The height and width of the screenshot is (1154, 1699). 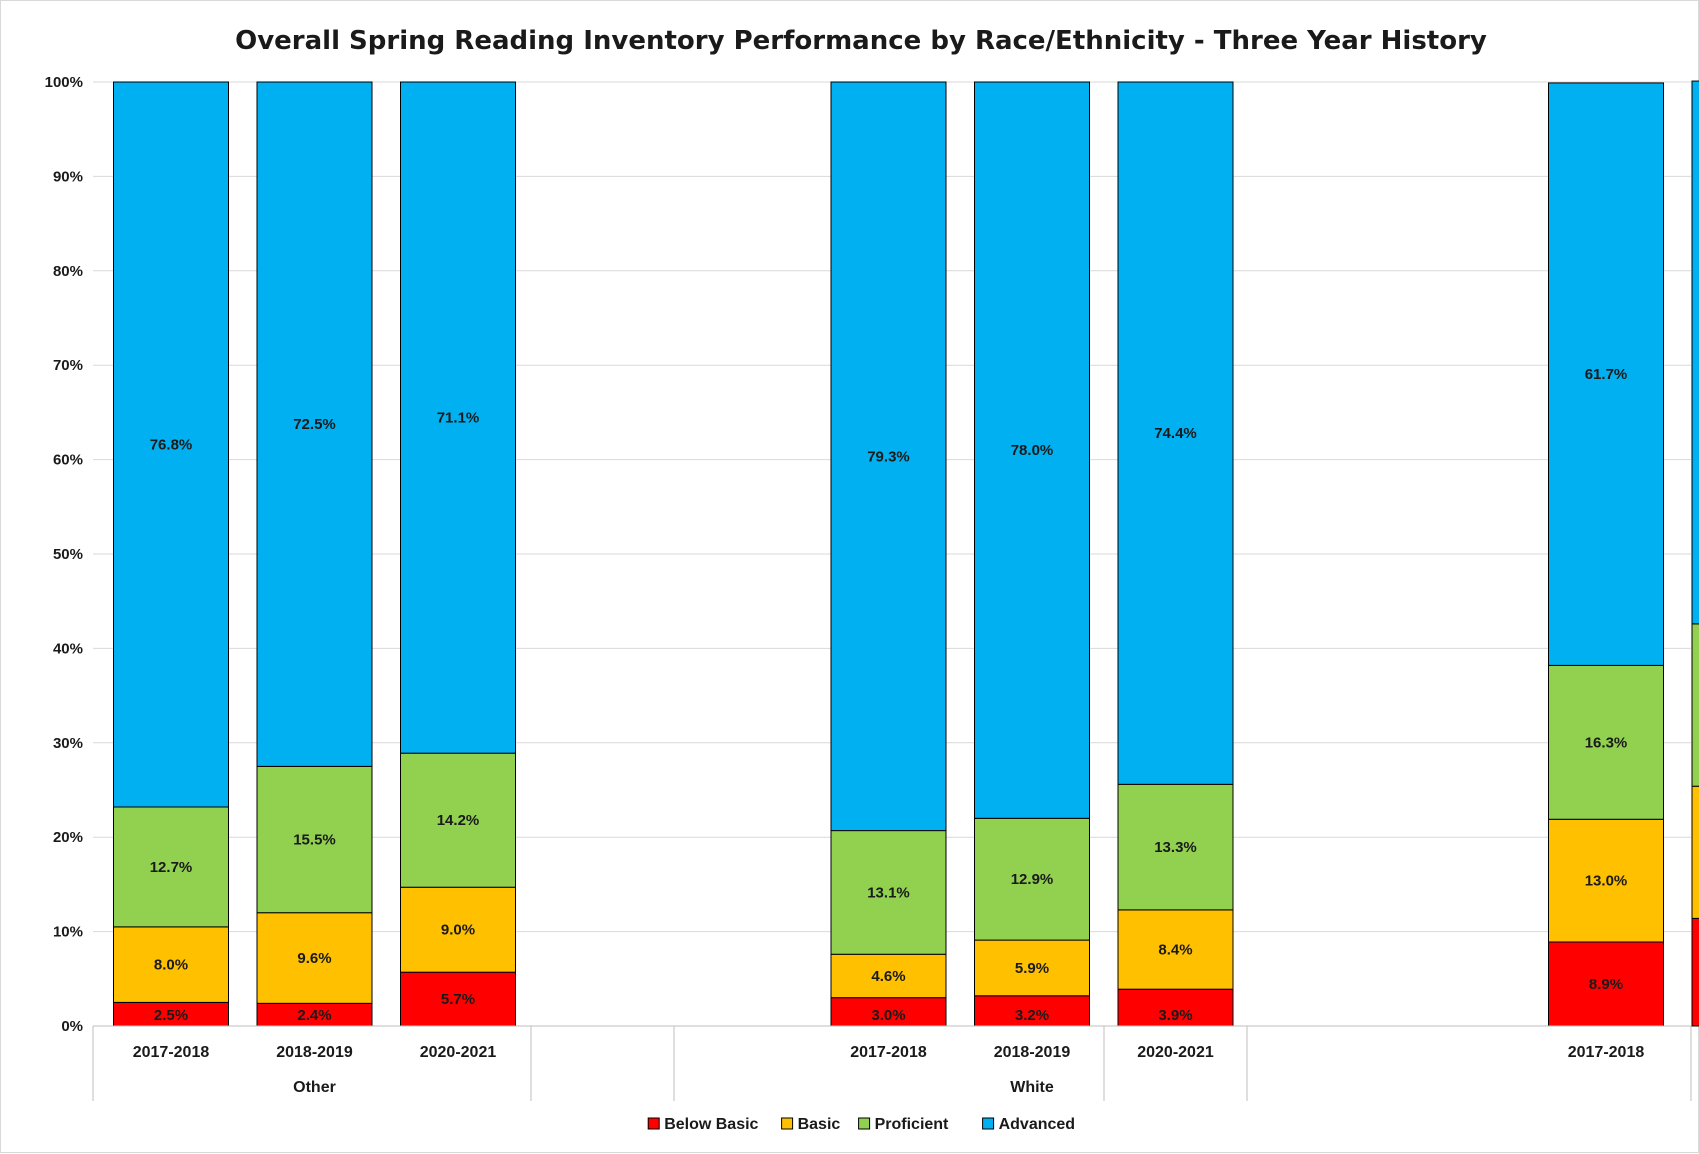 I want to click on legend-label: Proficient, so click(x=912, y=1124).